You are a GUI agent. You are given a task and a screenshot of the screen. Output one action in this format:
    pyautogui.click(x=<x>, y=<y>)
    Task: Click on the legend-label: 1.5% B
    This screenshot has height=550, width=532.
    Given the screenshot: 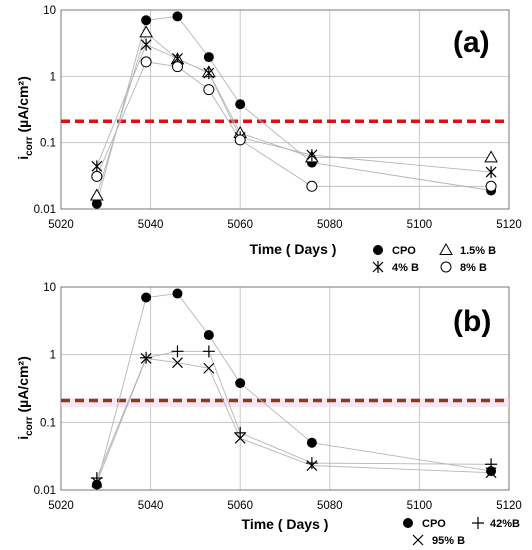 What is the action you would take?
    pyautogui.click(x=478, y=251)
    